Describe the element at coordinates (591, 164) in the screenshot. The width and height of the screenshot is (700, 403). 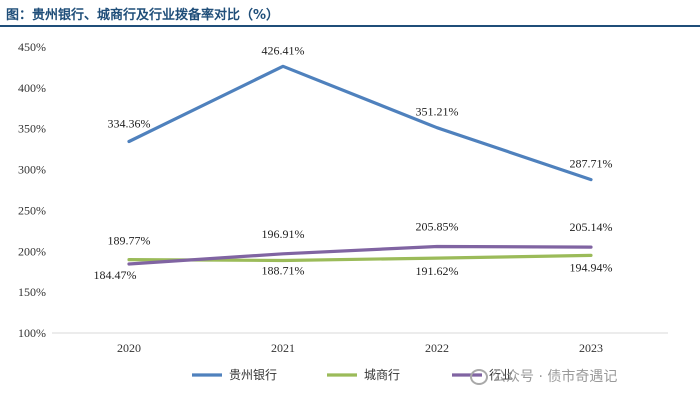
I see `data-label: 287.71%` at that location.